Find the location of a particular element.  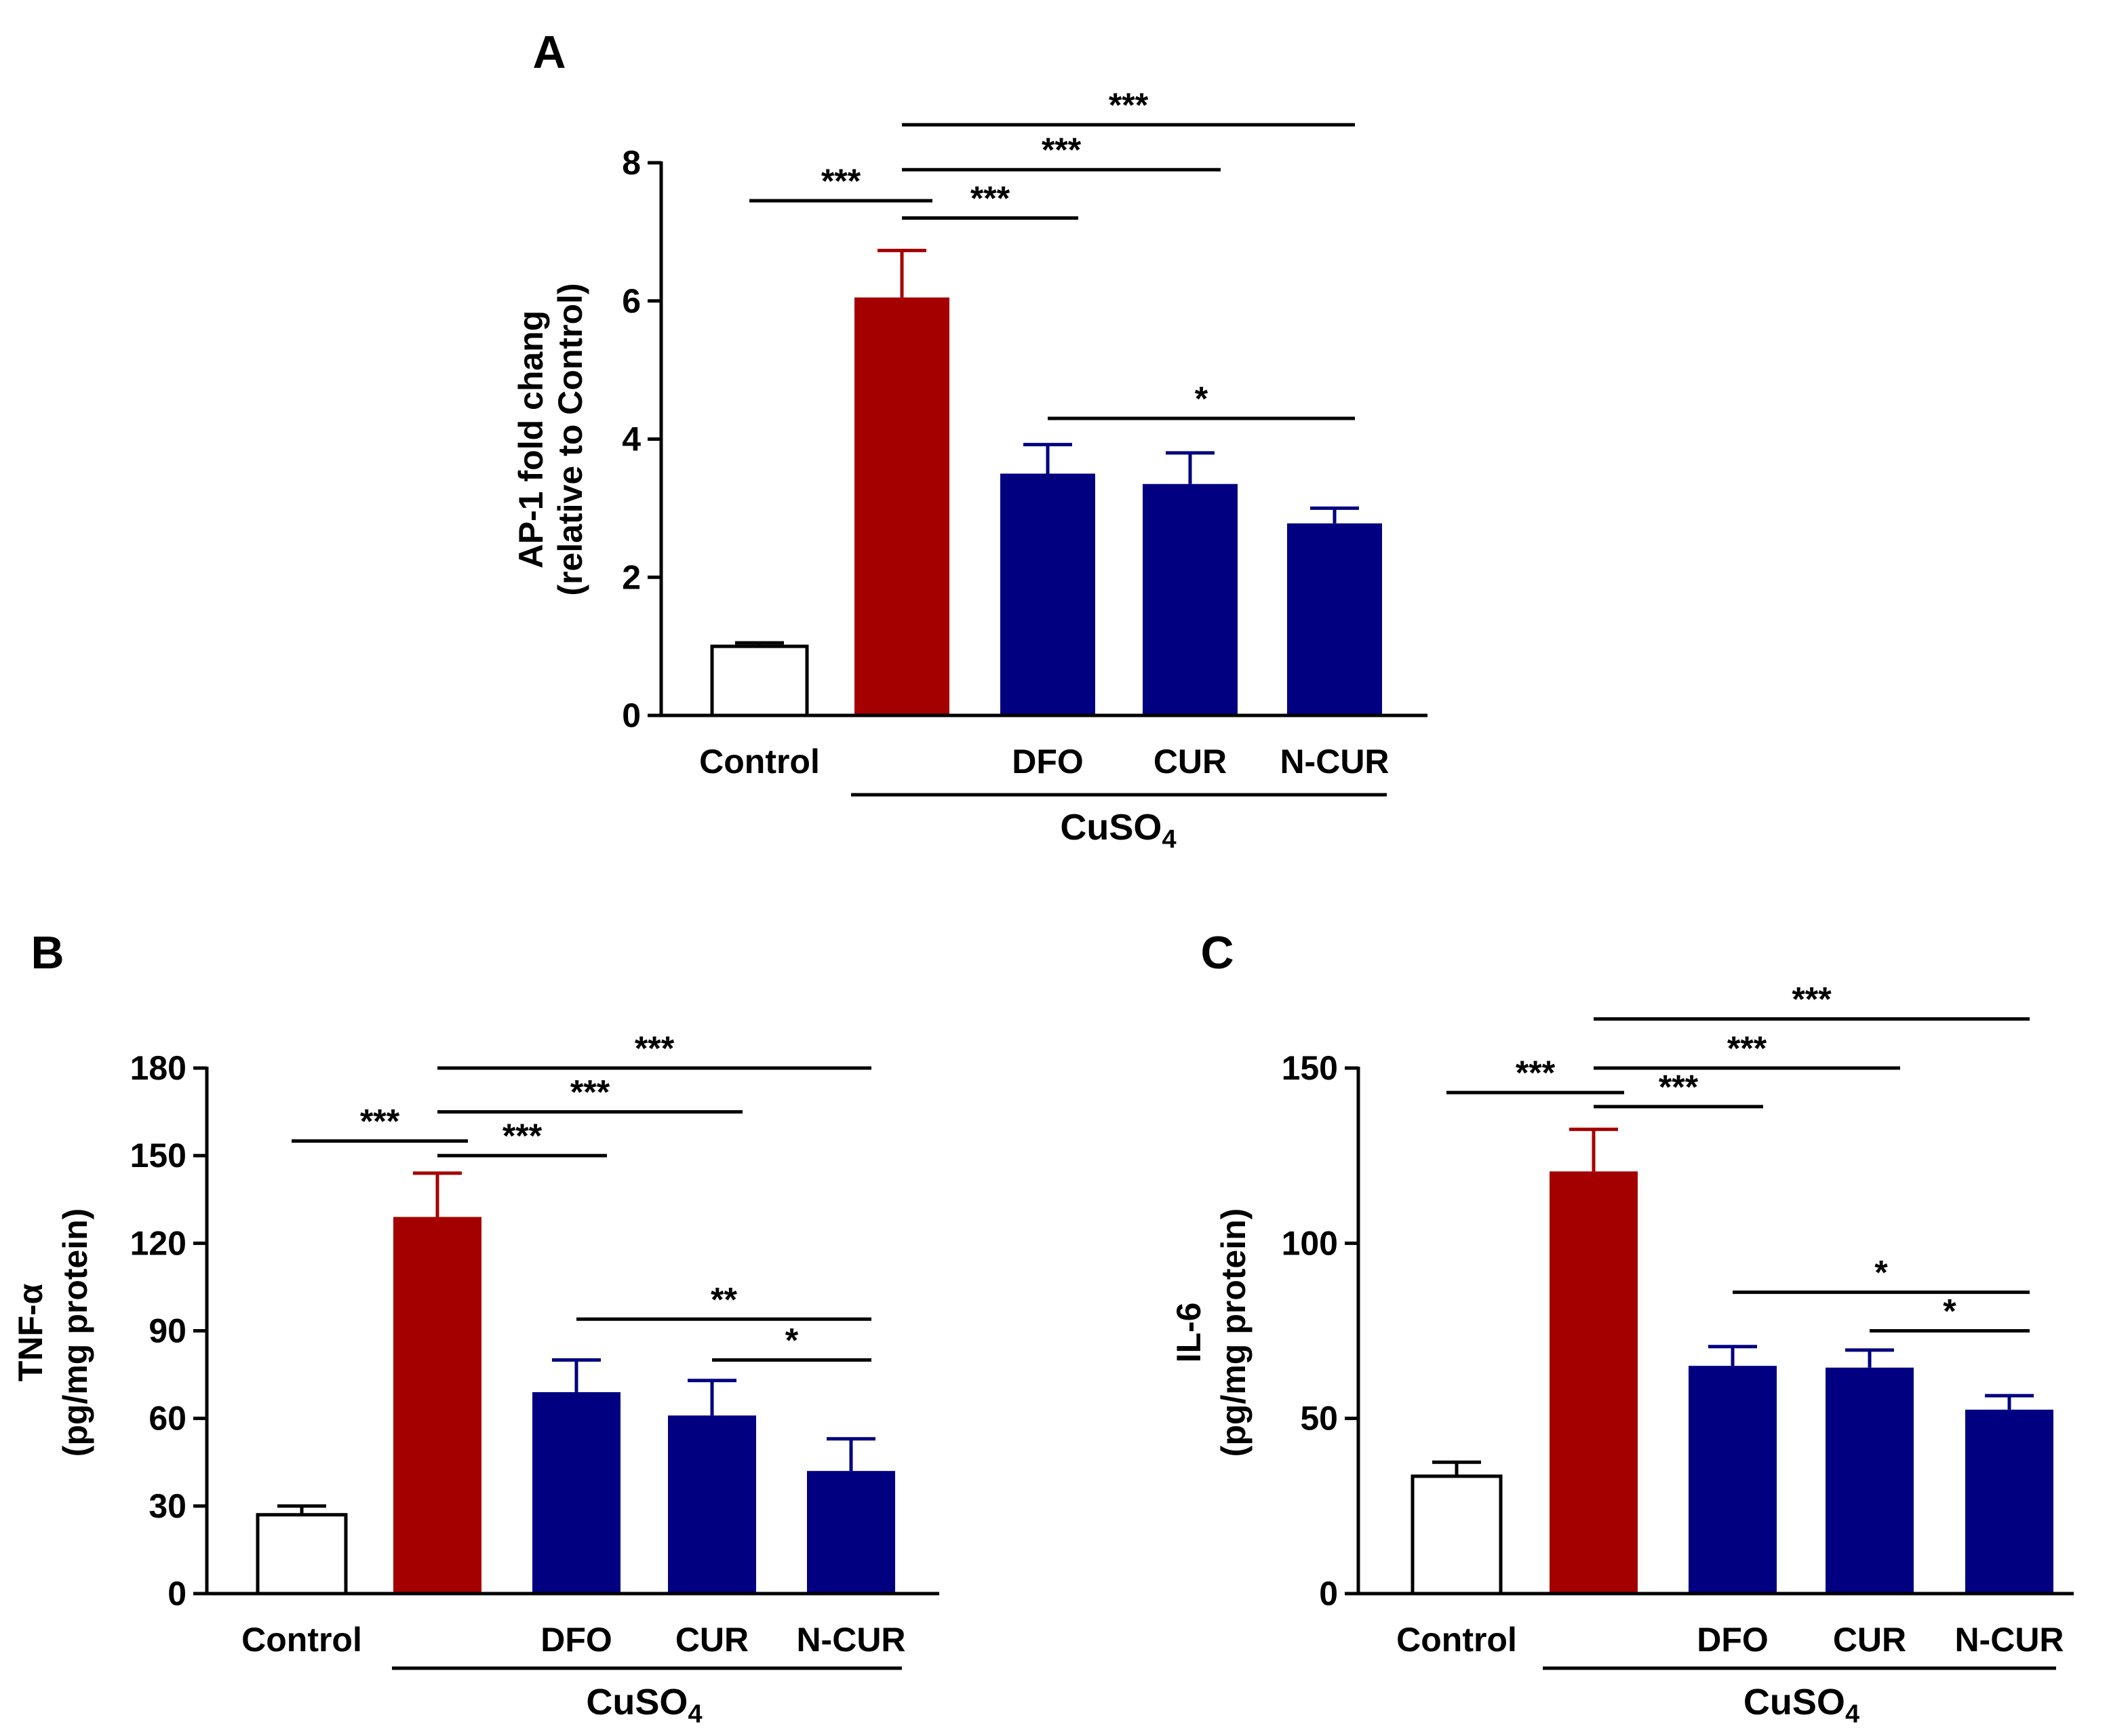

panel-c-letter: C is located at coordinates (1217, 953).